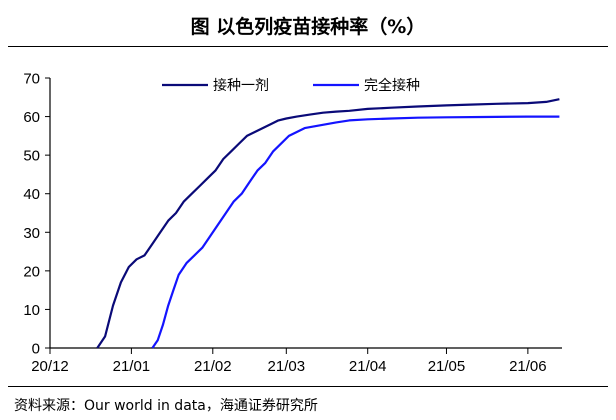  Describe the element at coordinates (31, 194) in the screenshot. I see `y-tick-label: 40` at that location.